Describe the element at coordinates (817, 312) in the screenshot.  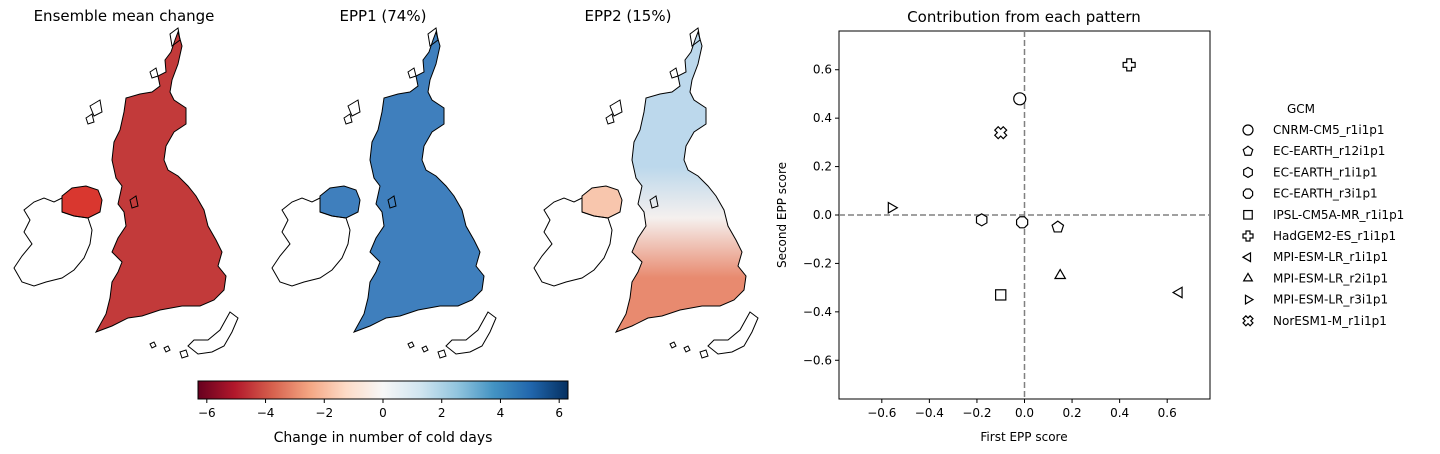
I see `y-tick-label: −0.4` at that location.